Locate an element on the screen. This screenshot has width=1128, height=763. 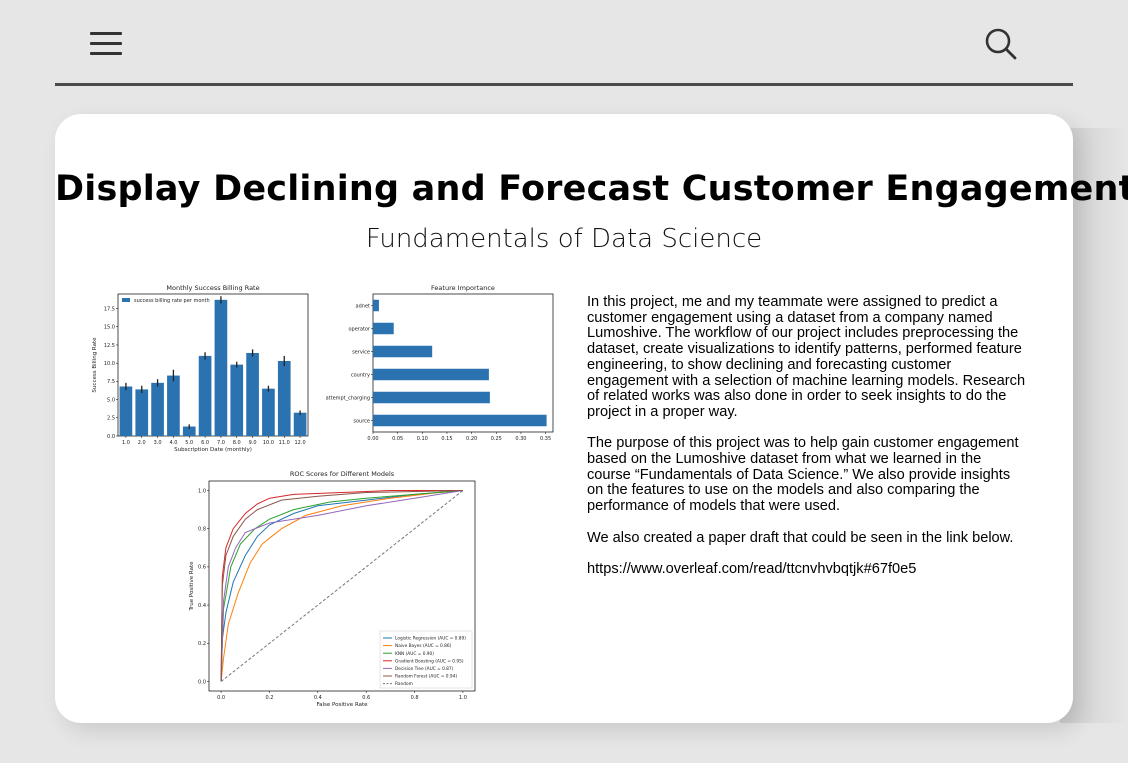
top-bar is located at coordinates (564, 43).